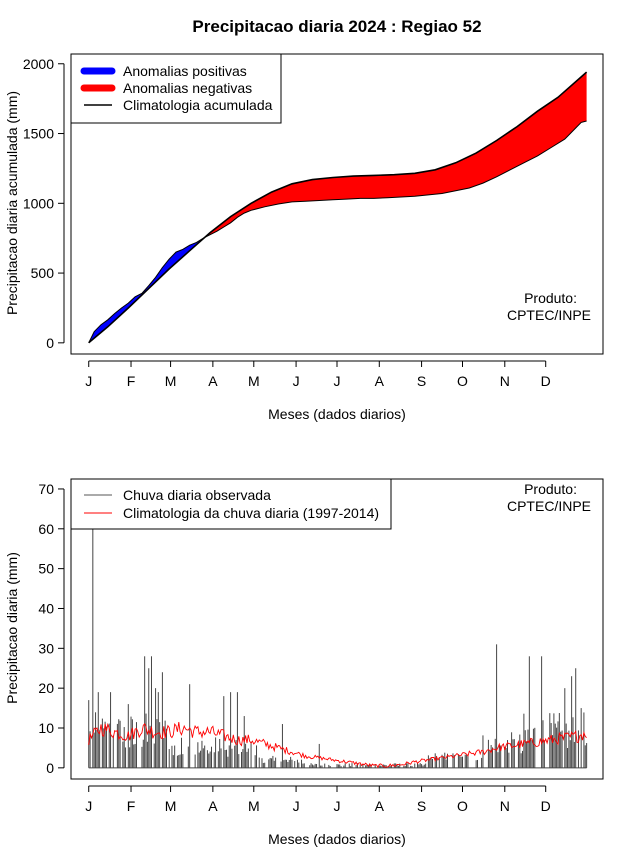 This screenshot has height=850, width=640. I want to click on cumulative-y-tick-label: 1500, so click(38, 134).